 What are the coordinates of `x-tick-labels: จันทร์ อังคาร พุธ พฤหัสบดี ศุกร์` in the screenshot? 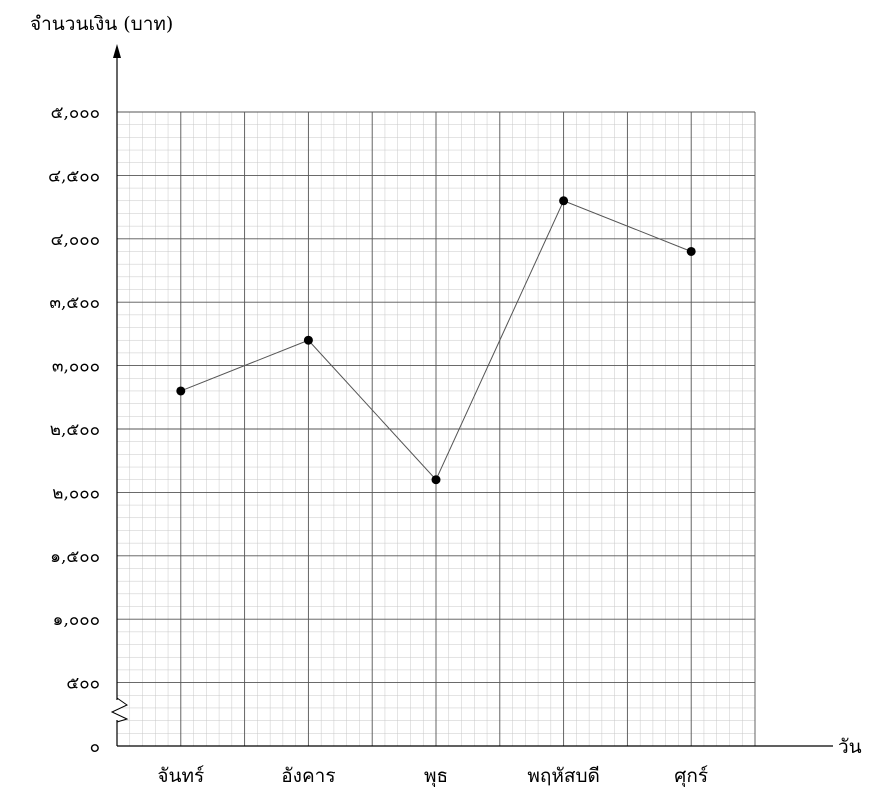 It's located at (432, 776).